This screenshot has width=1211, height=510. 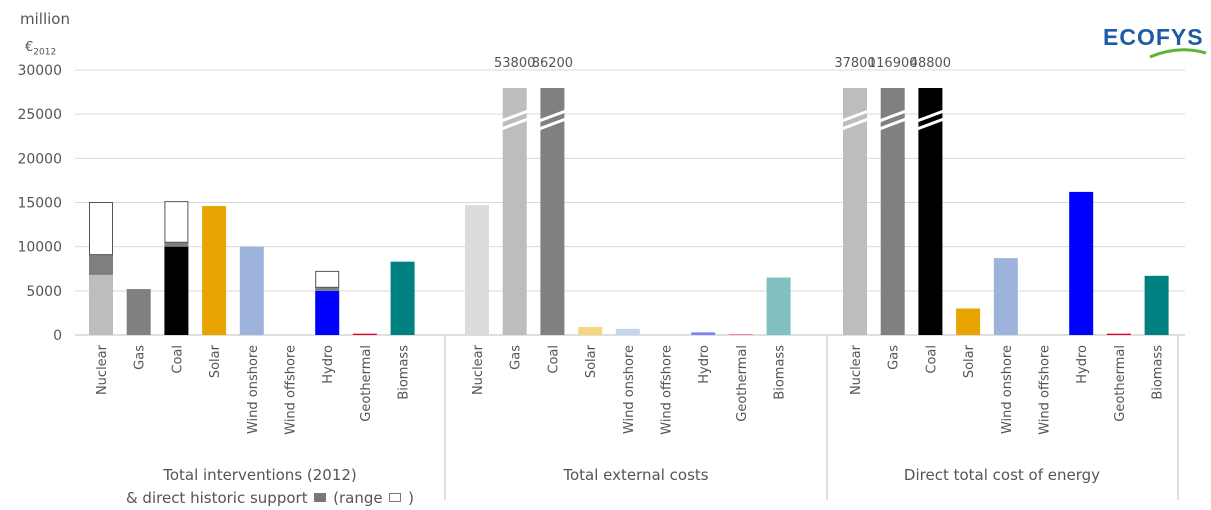 I want to click on y-tick-label: 30000, so click(x=39, y=71).